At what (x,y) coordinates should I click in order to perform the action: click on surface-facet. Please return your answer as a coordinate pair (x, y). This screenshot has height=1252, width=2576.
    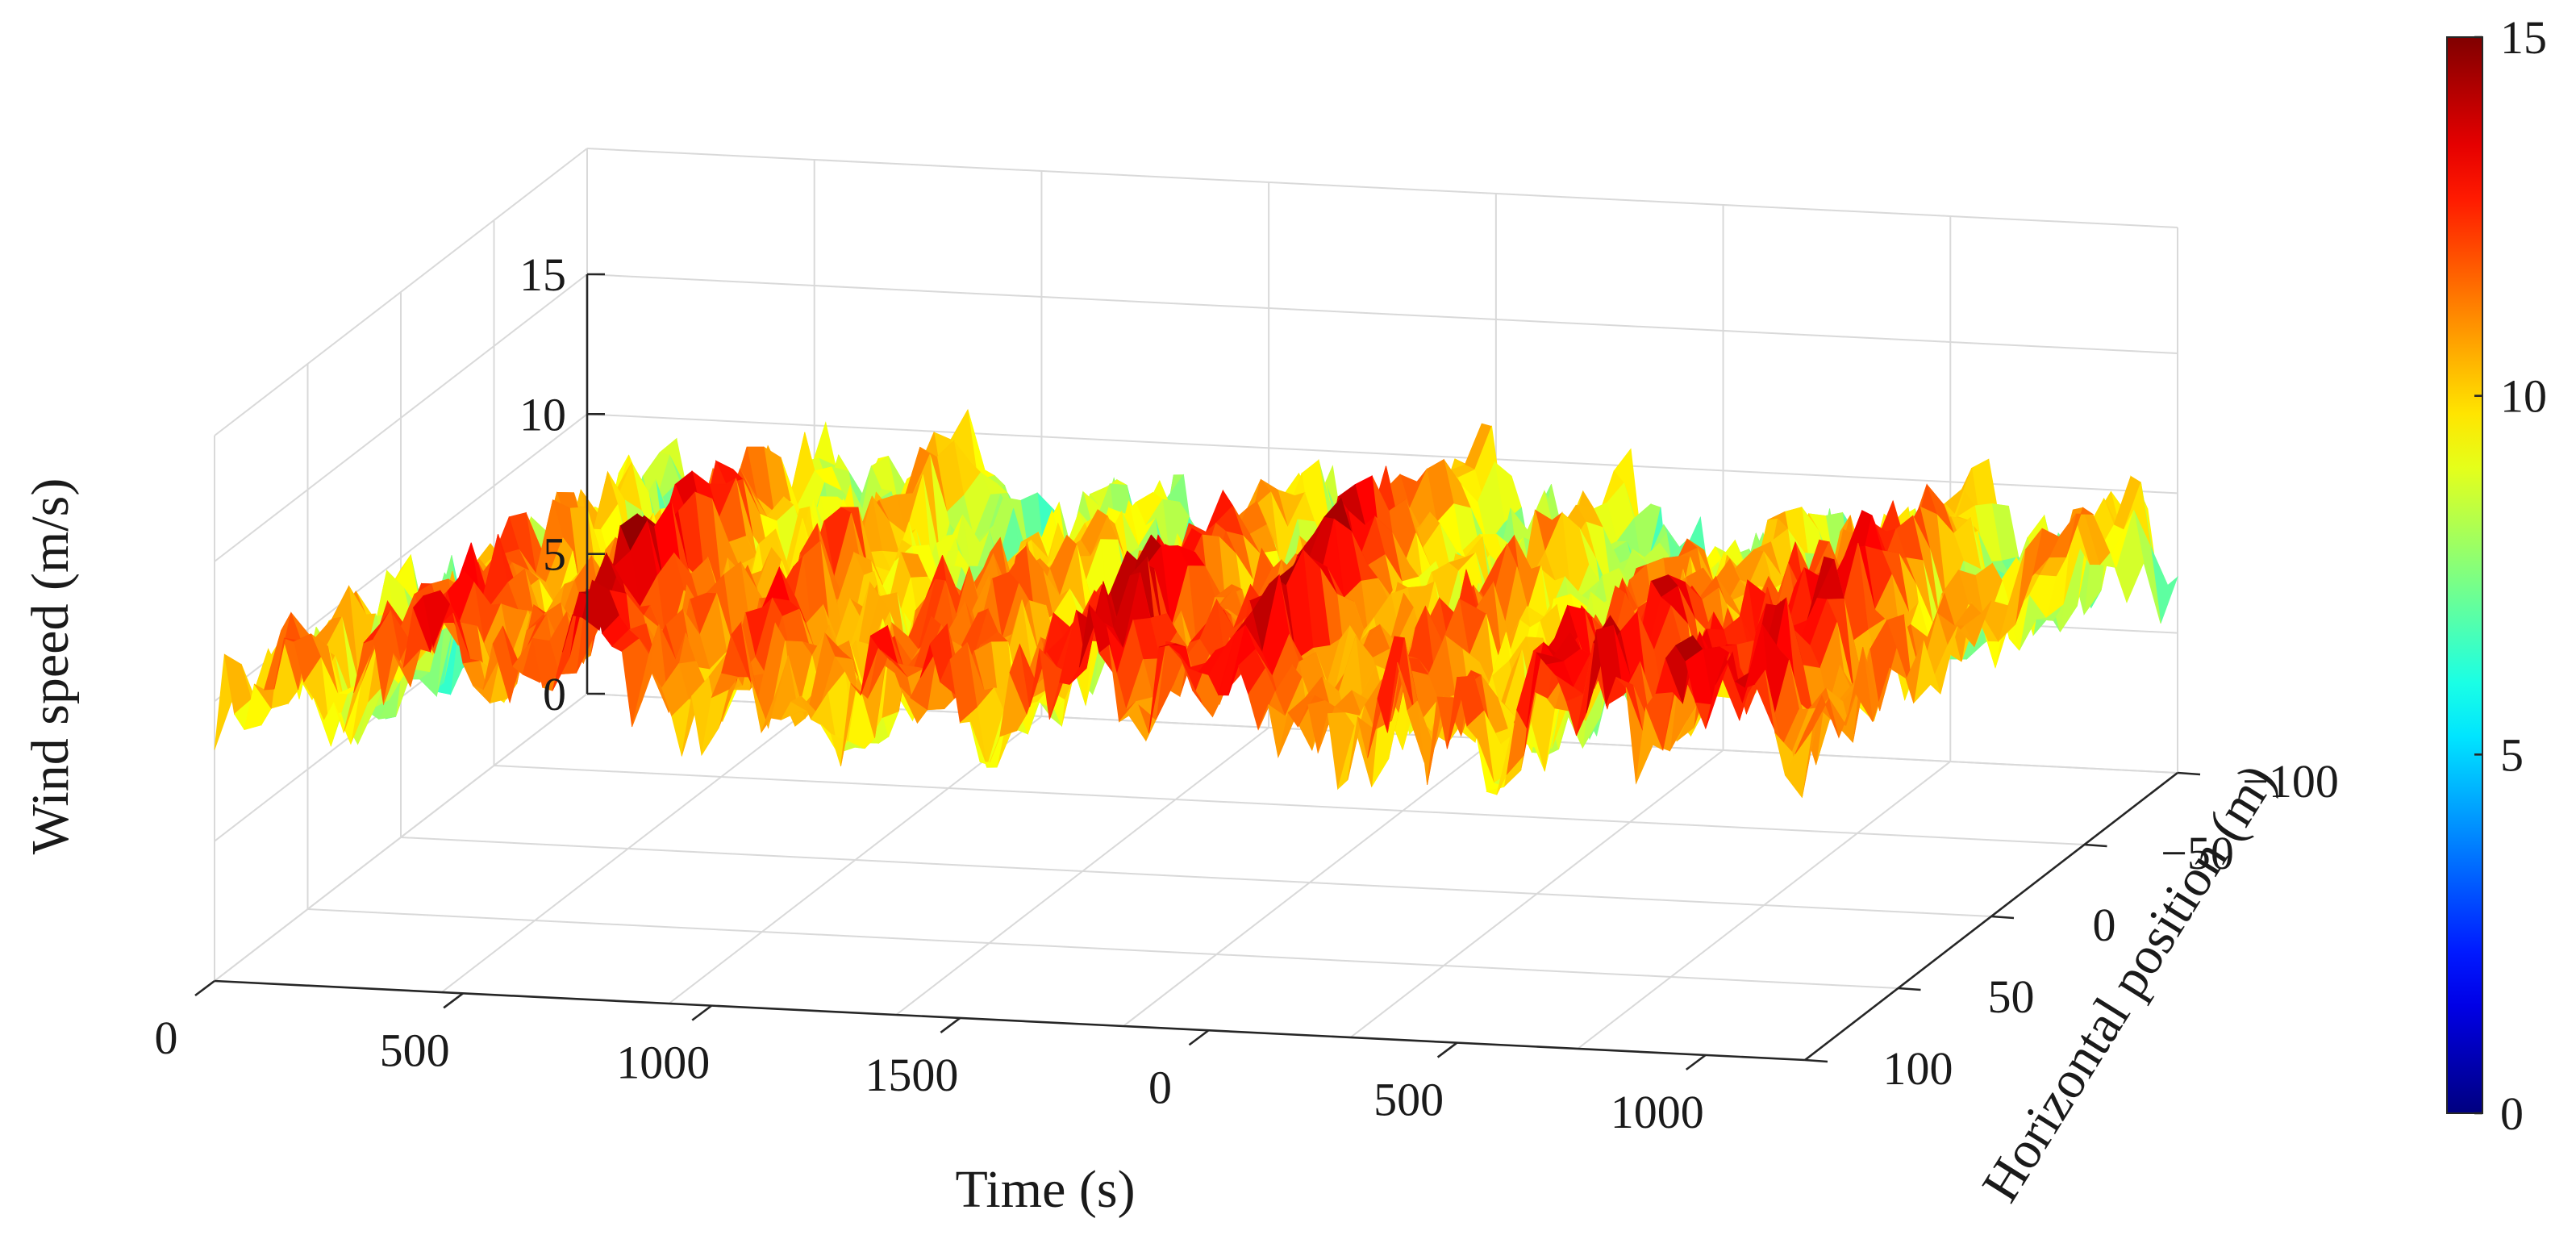
    Looking at the image, I should click on (1808, 725).